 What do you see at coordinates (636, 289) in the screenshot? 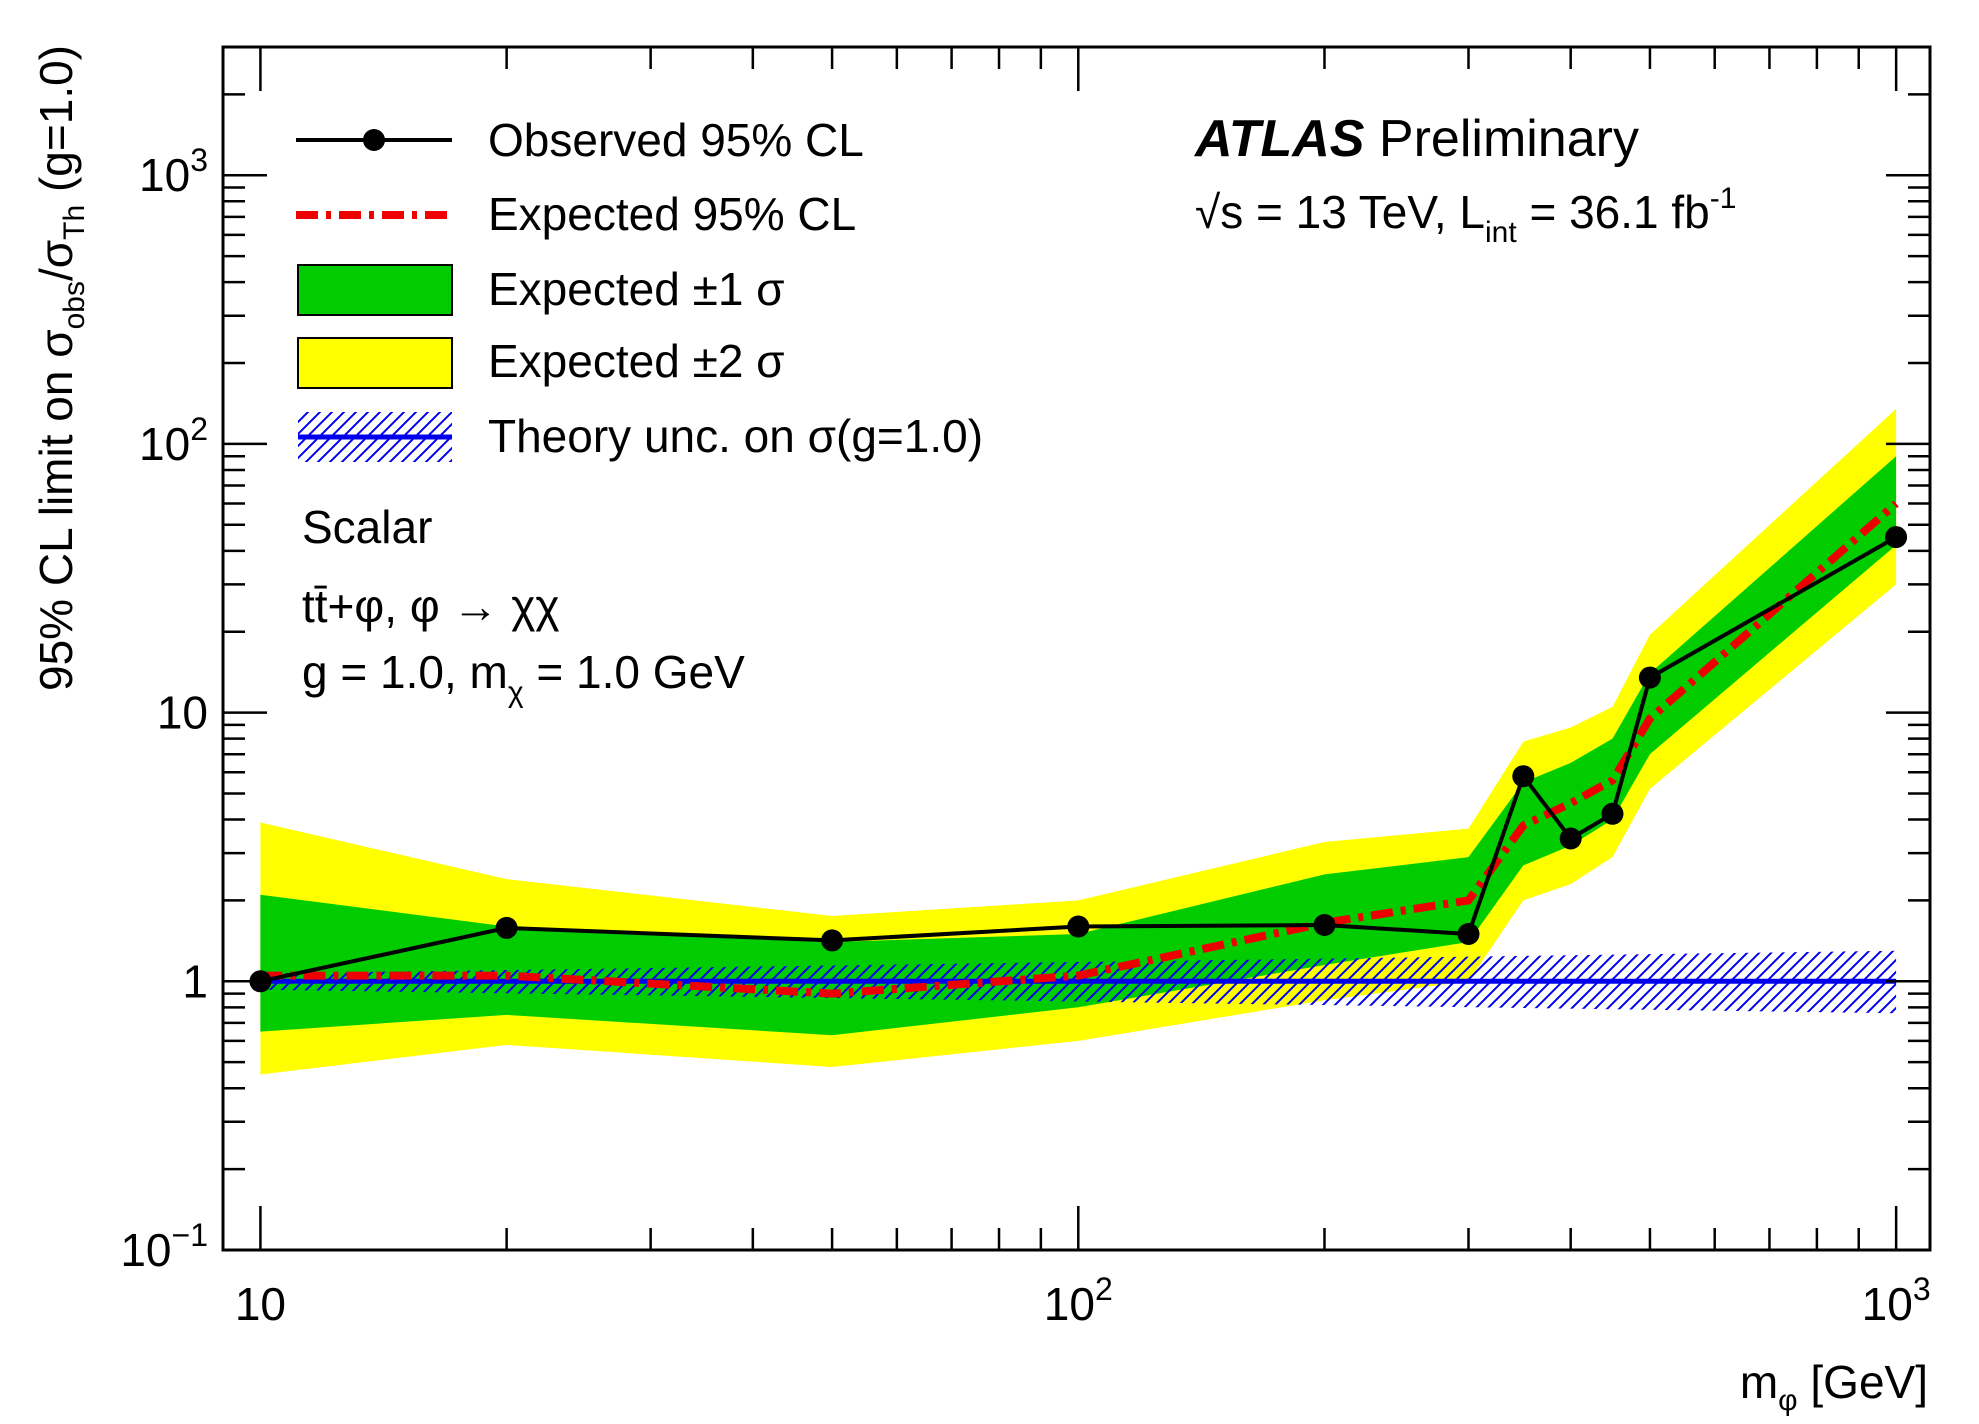
I see `legend-band1-label: Expected ±1 σ` at bounding box center [636, 289].